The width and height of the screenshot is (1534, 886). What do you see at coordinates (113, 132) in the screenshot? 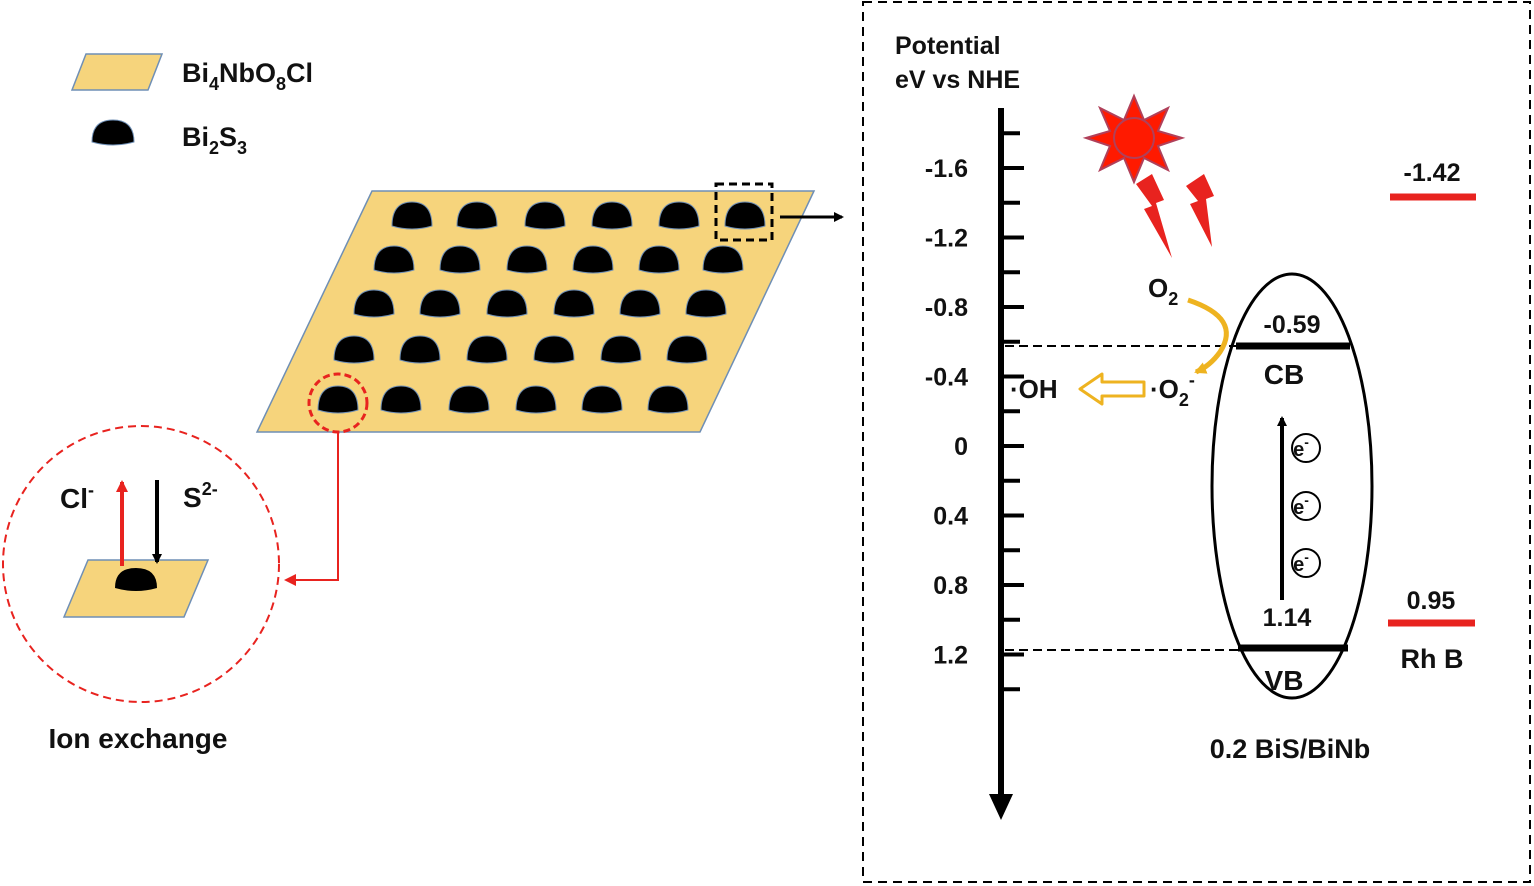
I see `legend-particle-swatch` at bounding box center [113, 132].